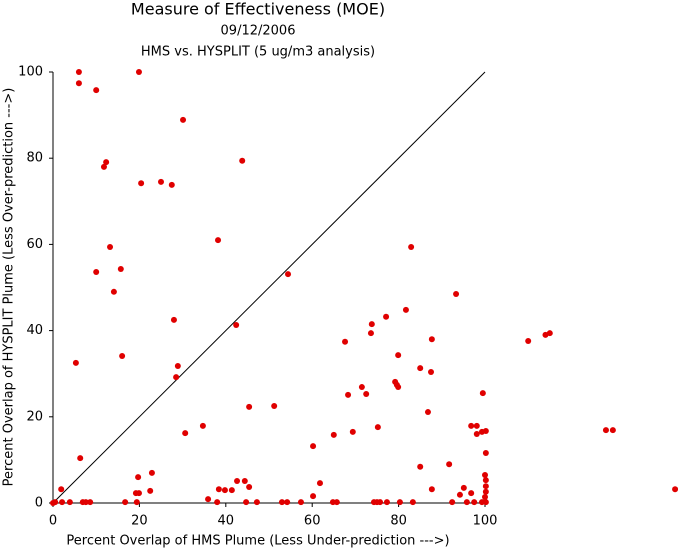 Image resolution: width=678 pixels, height=551 pixels. I want to click on chart-title: Measure of Effectiveness (MOE), so click(258, 9).